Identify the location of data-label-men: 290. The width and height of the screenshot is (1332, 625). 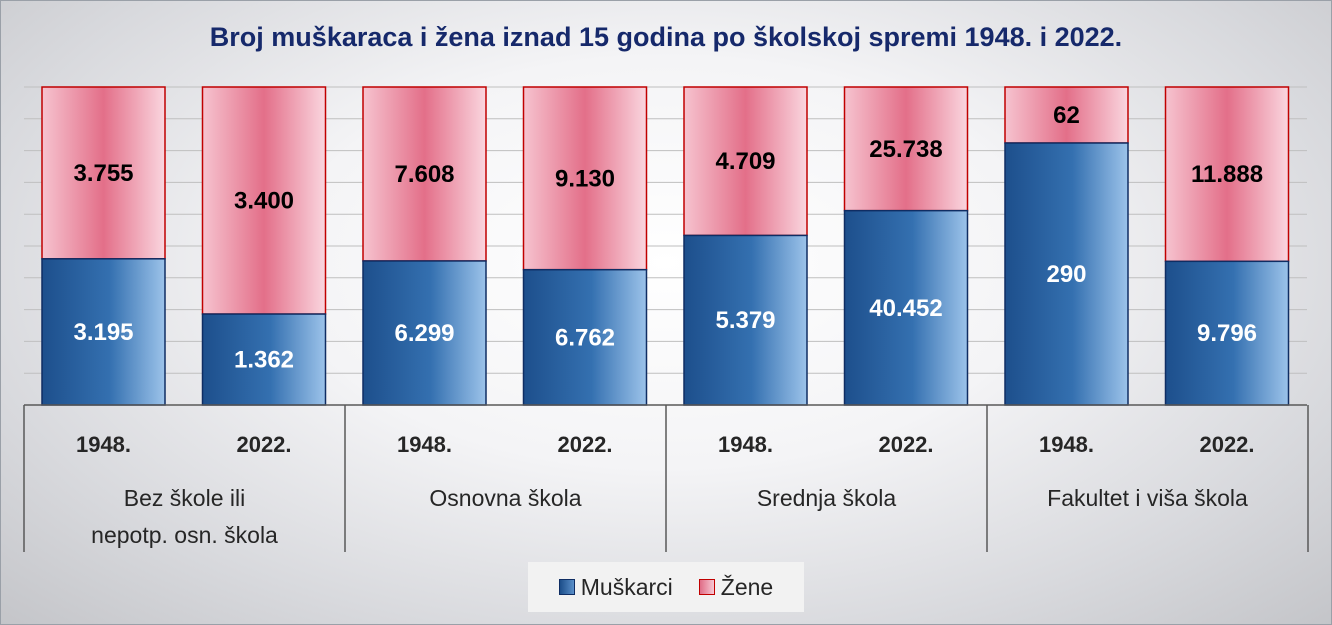
(1066, 274).